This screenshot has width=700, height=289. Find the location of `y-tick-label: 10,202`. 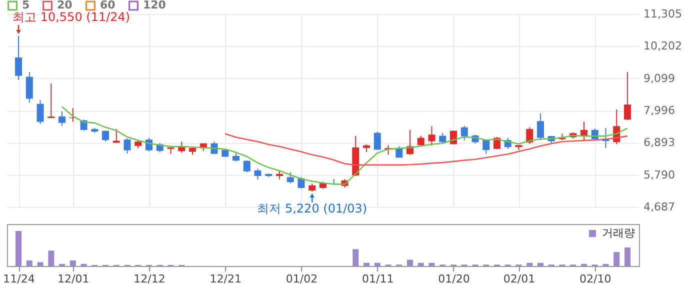

y-tick-label: 10,202 is located at coordinates (663, 46).